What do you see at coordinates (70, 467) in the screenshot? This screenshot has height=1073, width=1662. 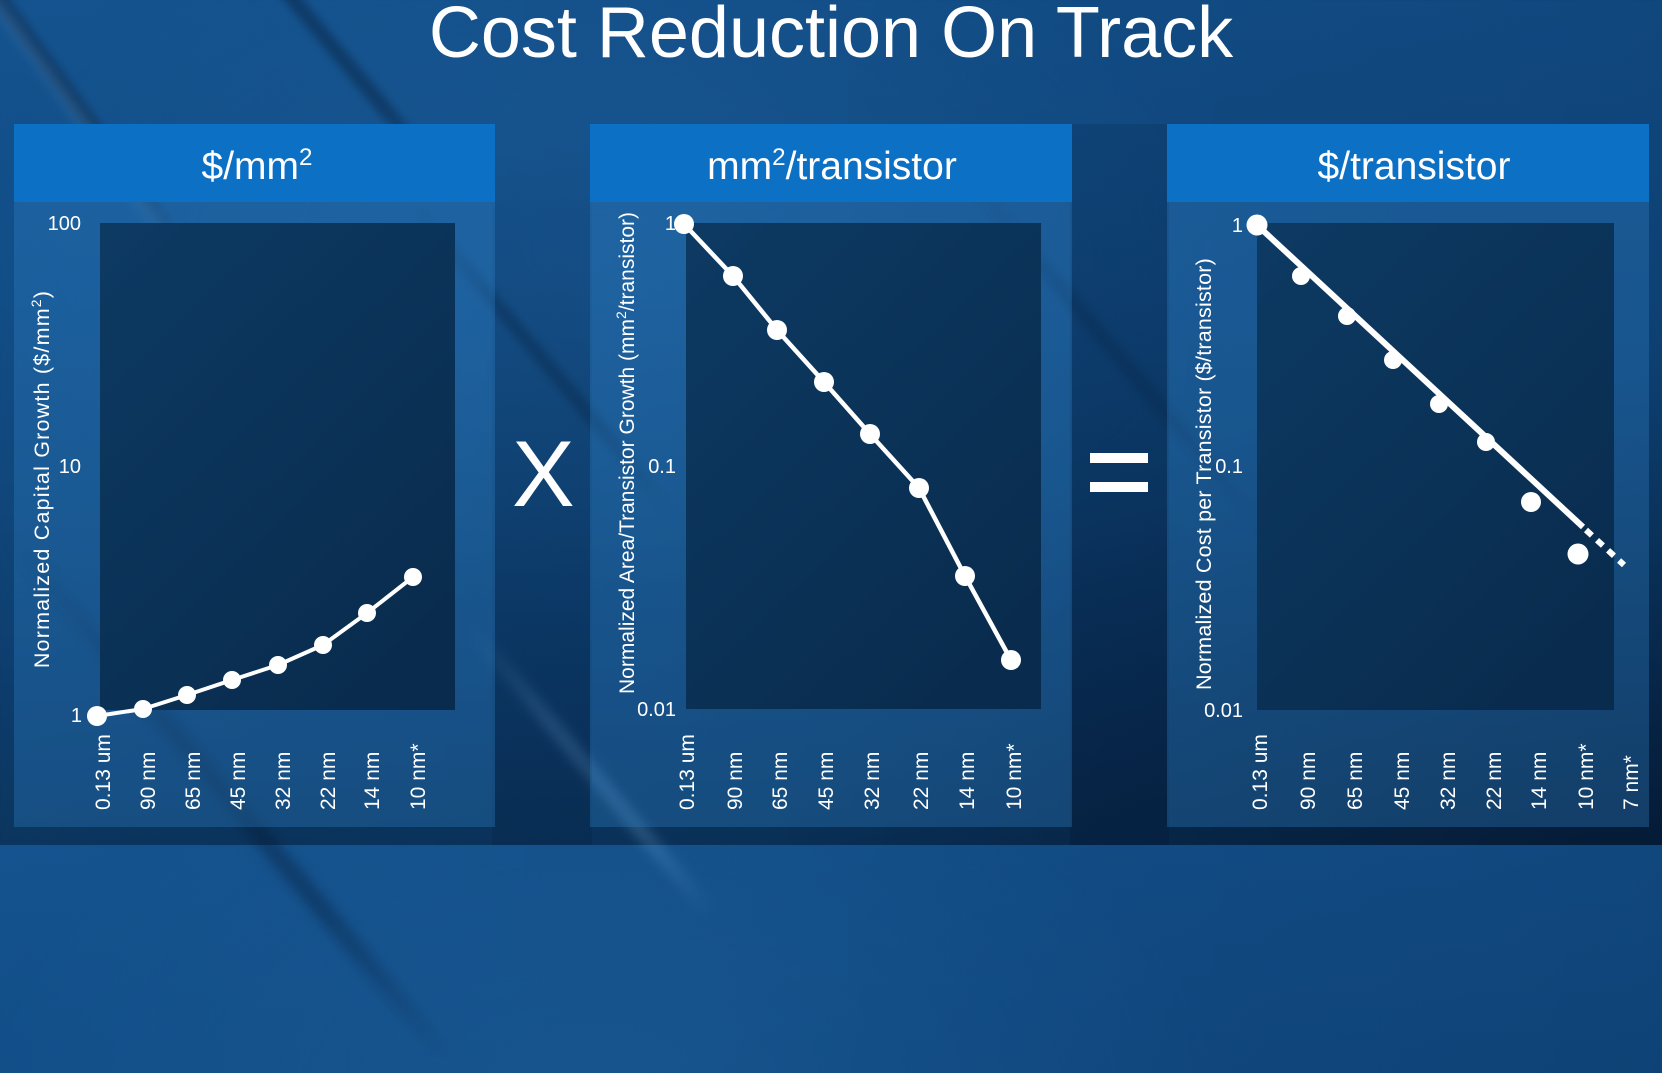 I see `svg-text: 10` at bounding box center [70, 467].